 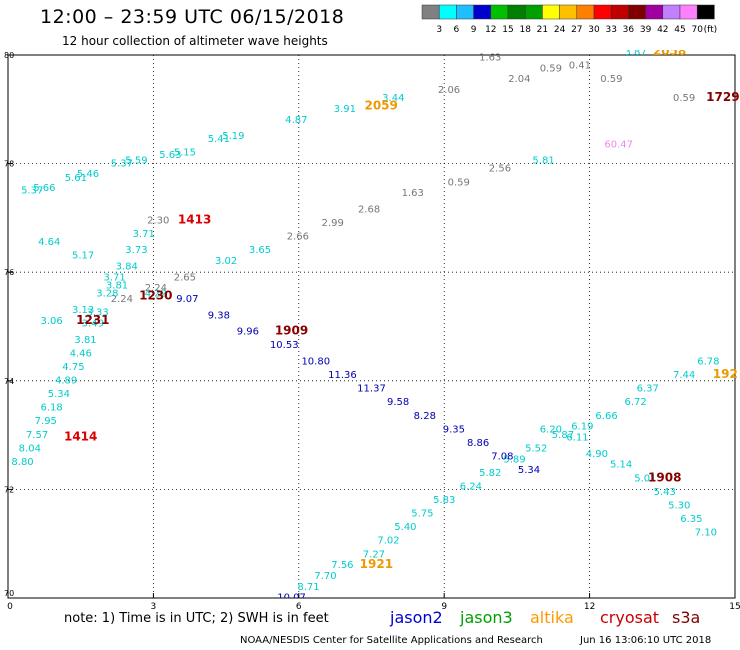 What do you see at coordinates (629, 30) in the screenshot?
I see `colorbar-label: 36` at bounding box center [629, 30].